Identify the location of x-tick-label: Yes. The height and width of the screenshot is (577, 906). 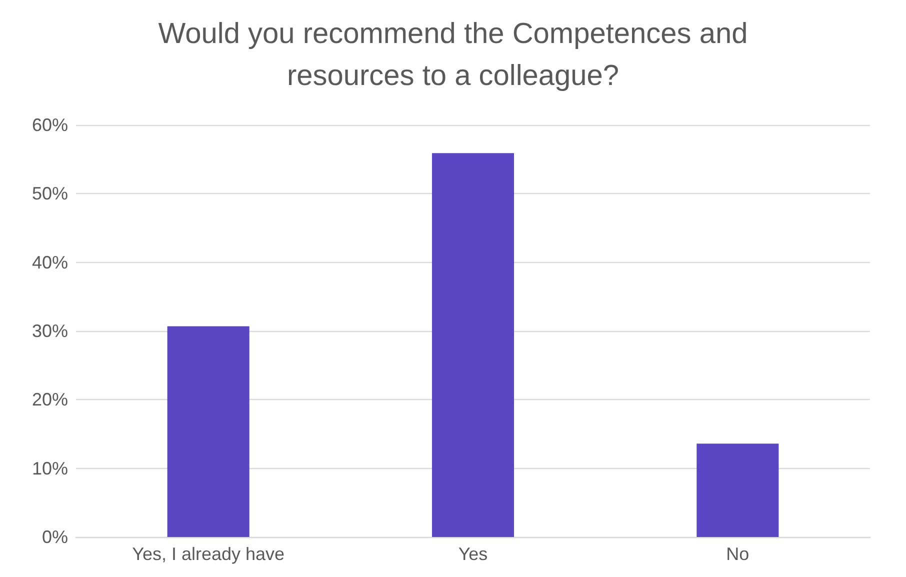
(473, 554).